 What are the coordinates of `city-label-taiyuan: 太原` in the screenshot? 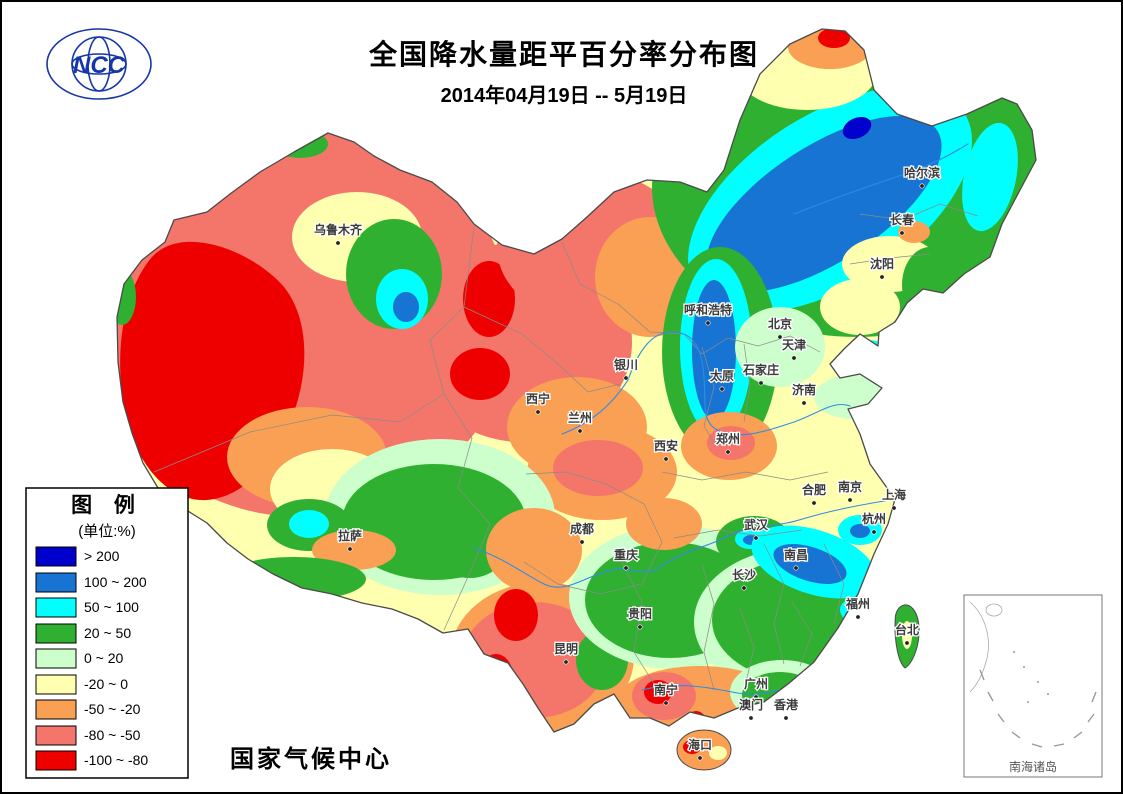 It's located at (722, 375).